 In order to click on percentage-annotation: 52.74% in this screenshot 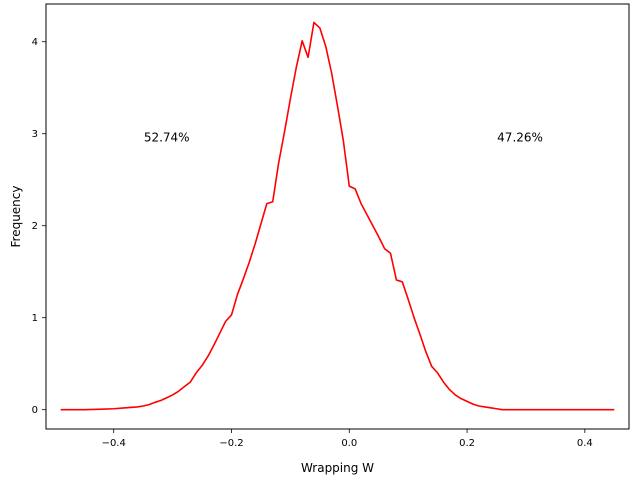, I will do `click(167, 137)`.